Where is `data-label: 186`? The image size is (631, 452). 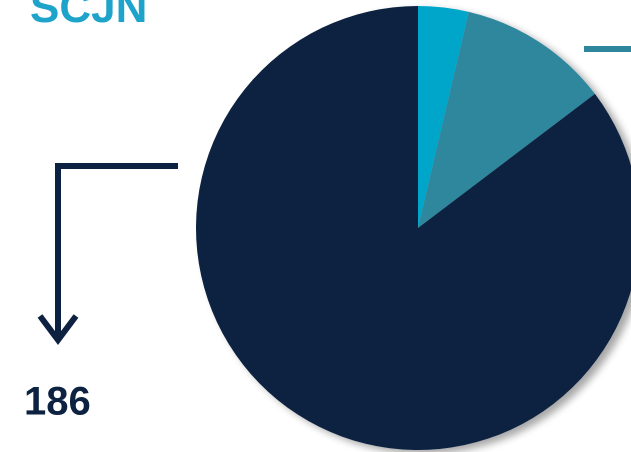 data-label: 186 is located at coordinates (57, 402).